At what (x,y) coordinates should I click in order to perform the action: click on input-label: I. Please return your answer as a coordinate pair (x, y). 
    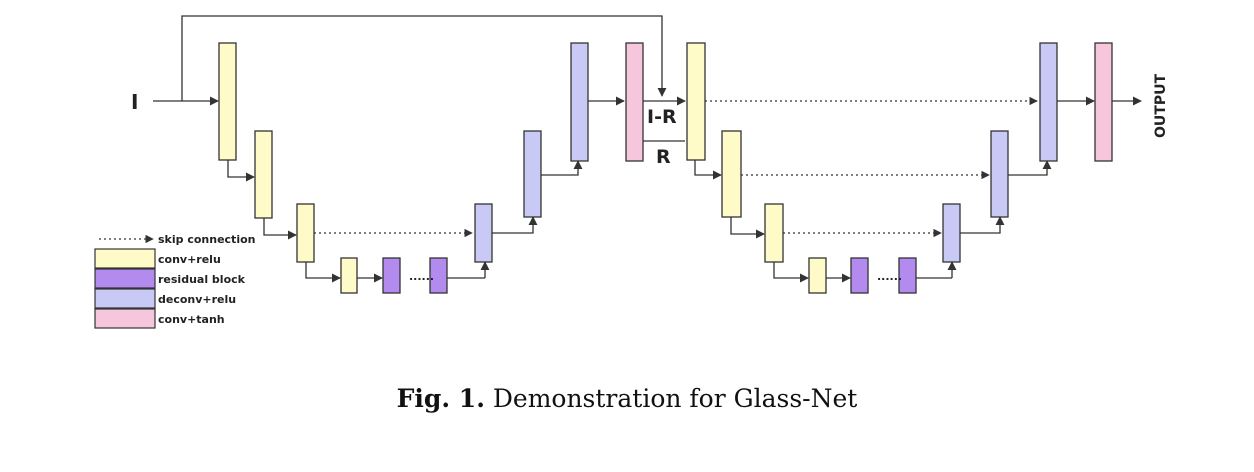
    Looking at the image, I should click on (134, 102).